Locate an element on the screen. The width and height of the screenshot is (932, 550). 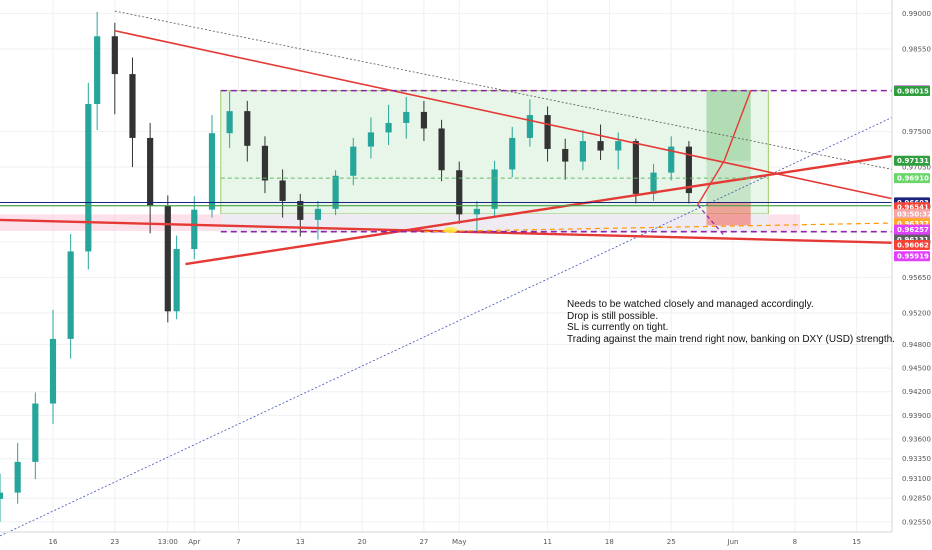
x-tick-label: 13:00 is located at coordinates (168, 542).